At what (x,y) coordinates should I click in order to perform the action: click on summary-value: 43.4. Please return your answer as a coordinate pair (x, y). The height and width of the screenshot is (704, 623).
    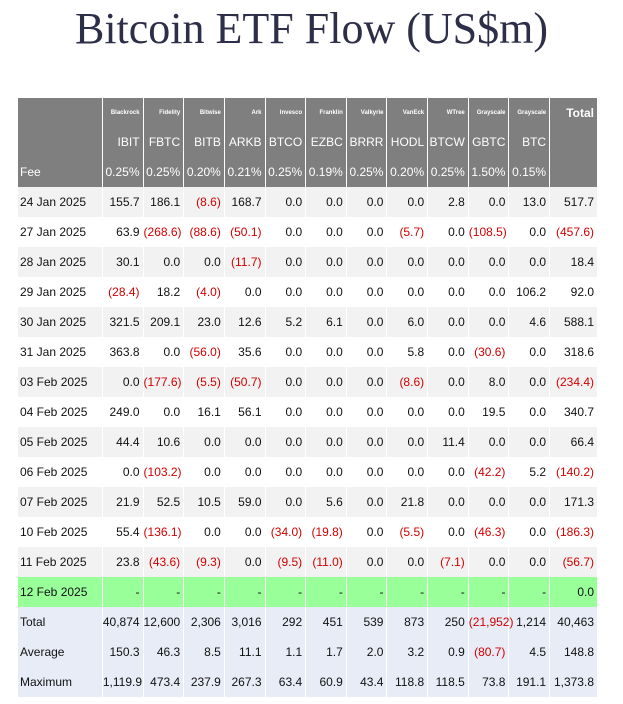
    Looking at the image, I should click on (367, 682).